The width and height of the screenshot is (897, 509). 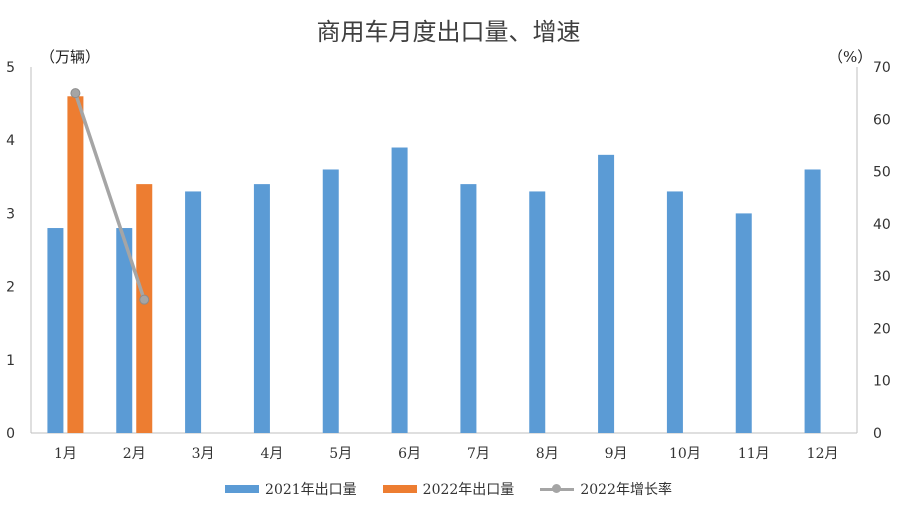 I want to click on x-axis-category-label: 7月, so click(x=478, y=454).